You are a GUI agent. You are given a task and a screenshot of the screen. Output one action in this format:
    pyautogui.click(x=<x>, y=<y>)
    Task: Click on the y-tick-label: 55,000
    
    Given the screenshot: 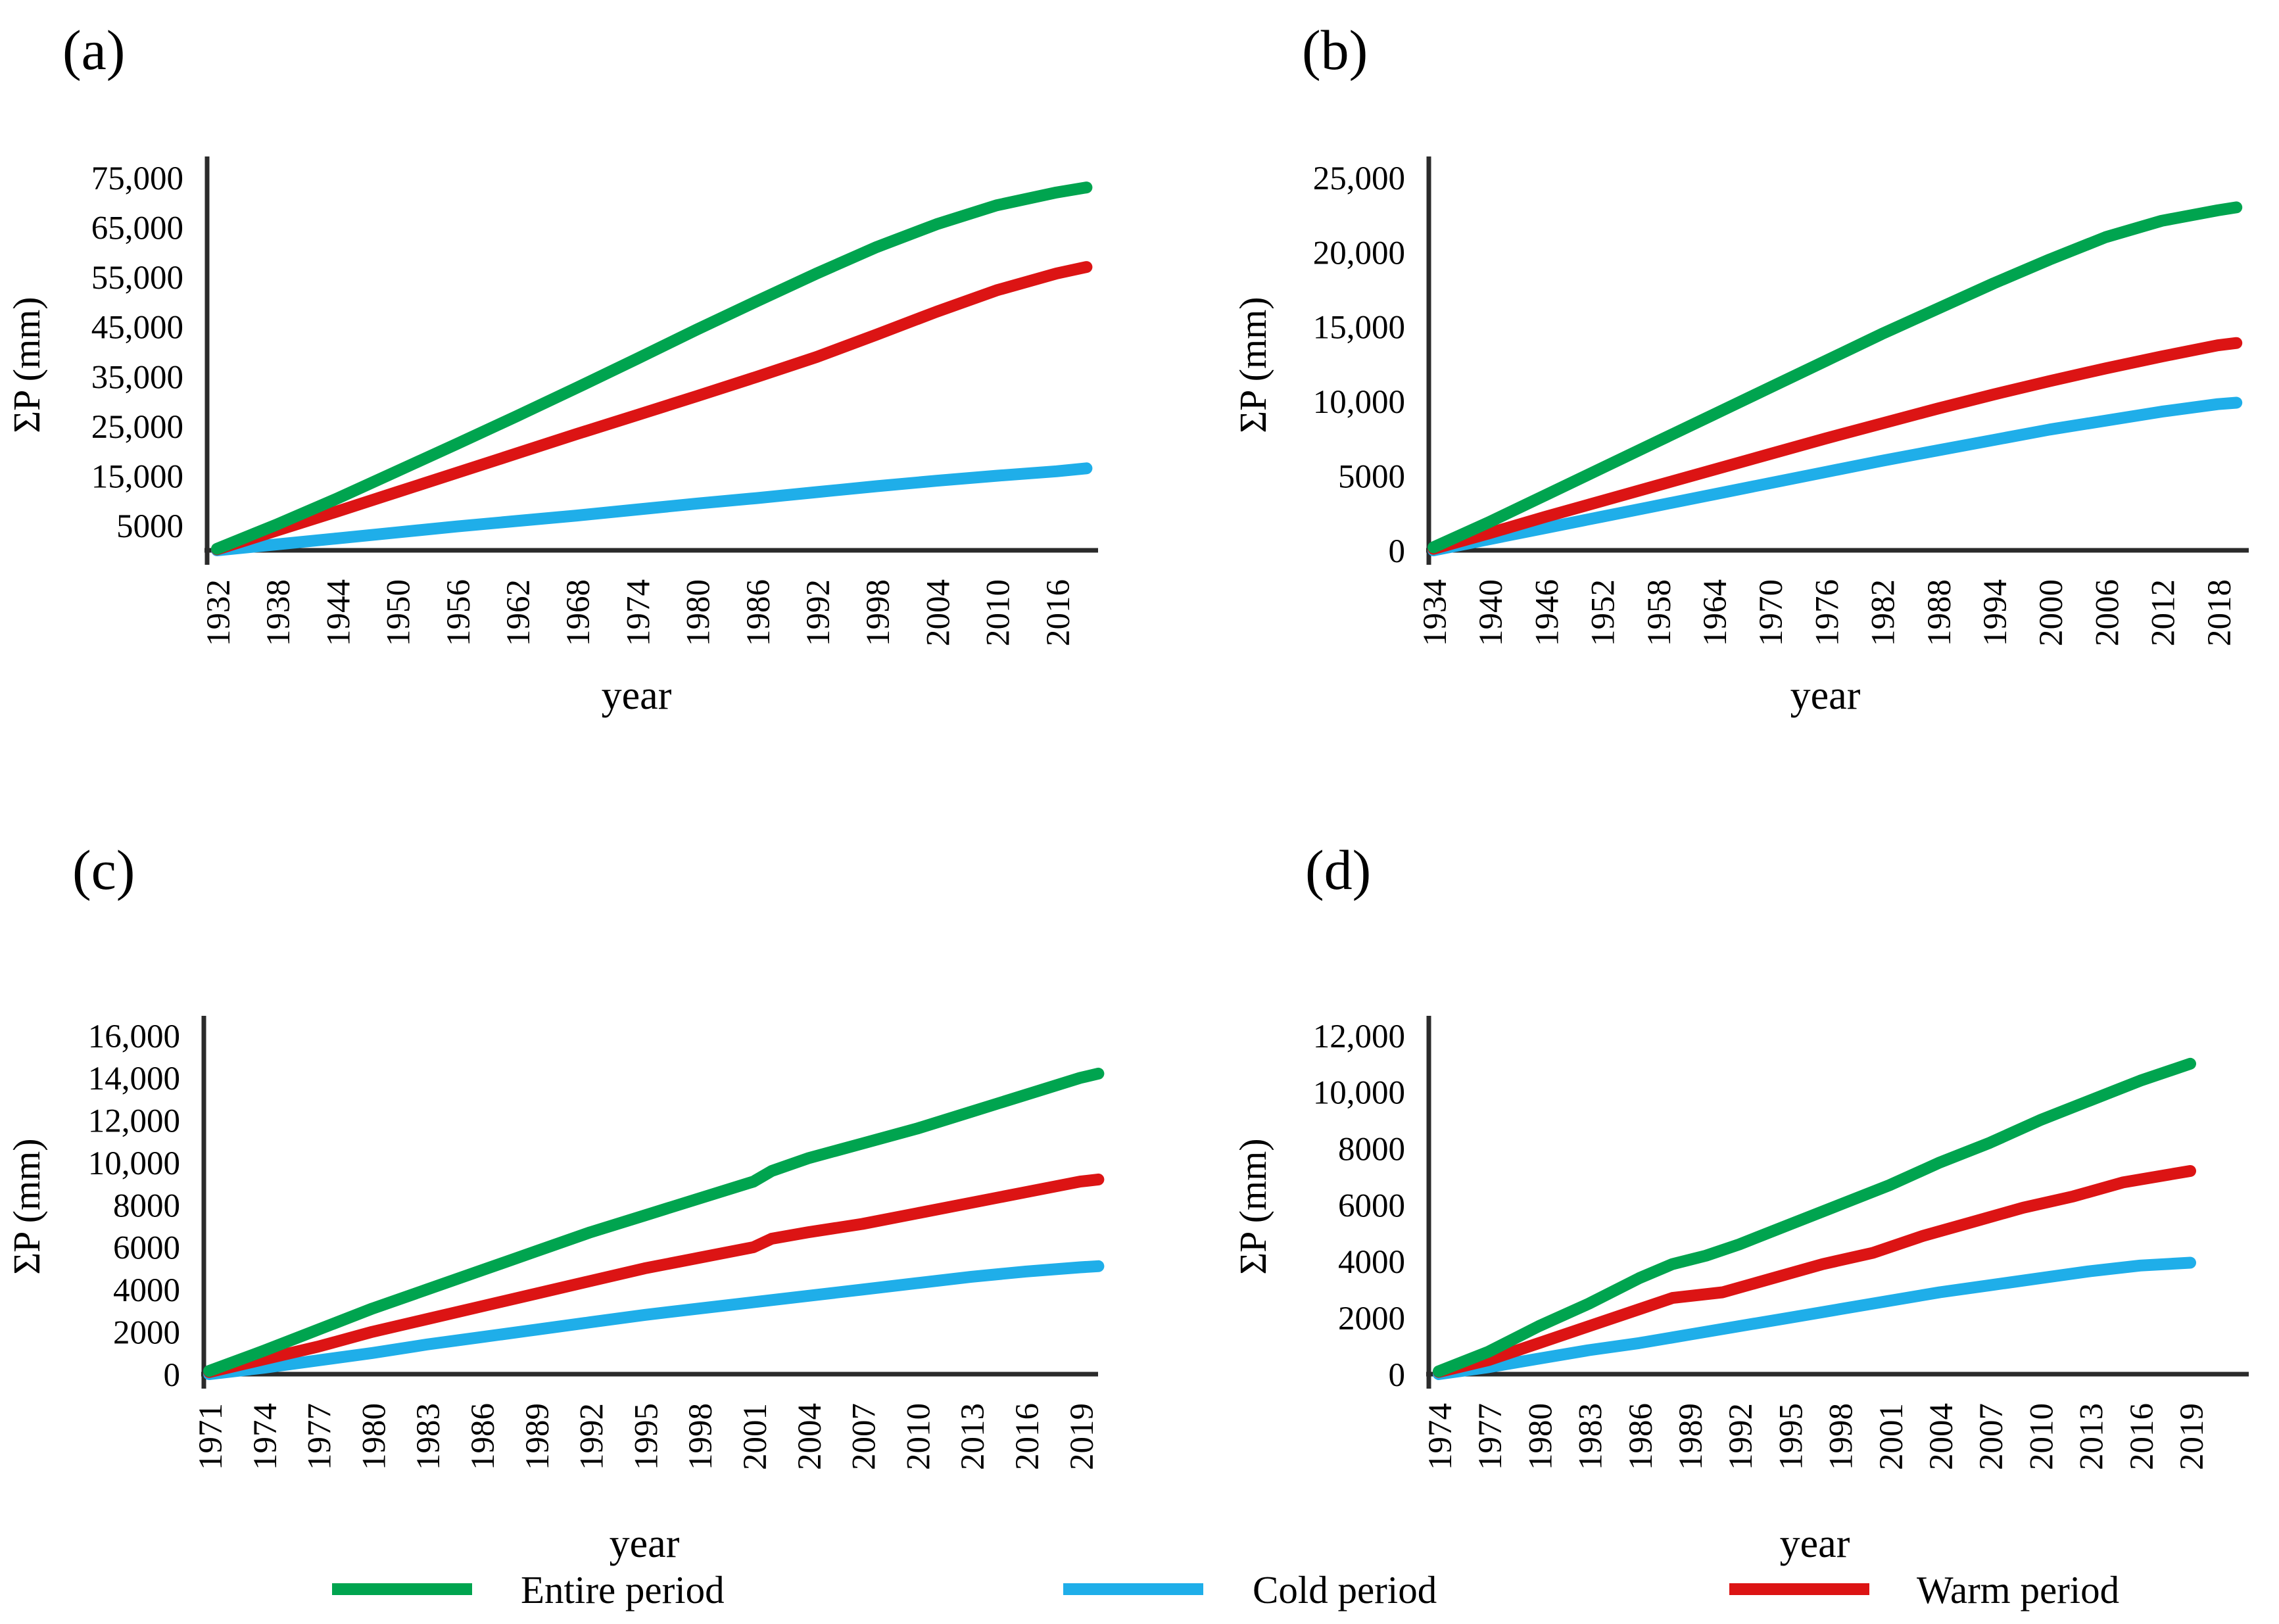 What is the action you would take?
    pyautogui.click(x=137, y=278)
    